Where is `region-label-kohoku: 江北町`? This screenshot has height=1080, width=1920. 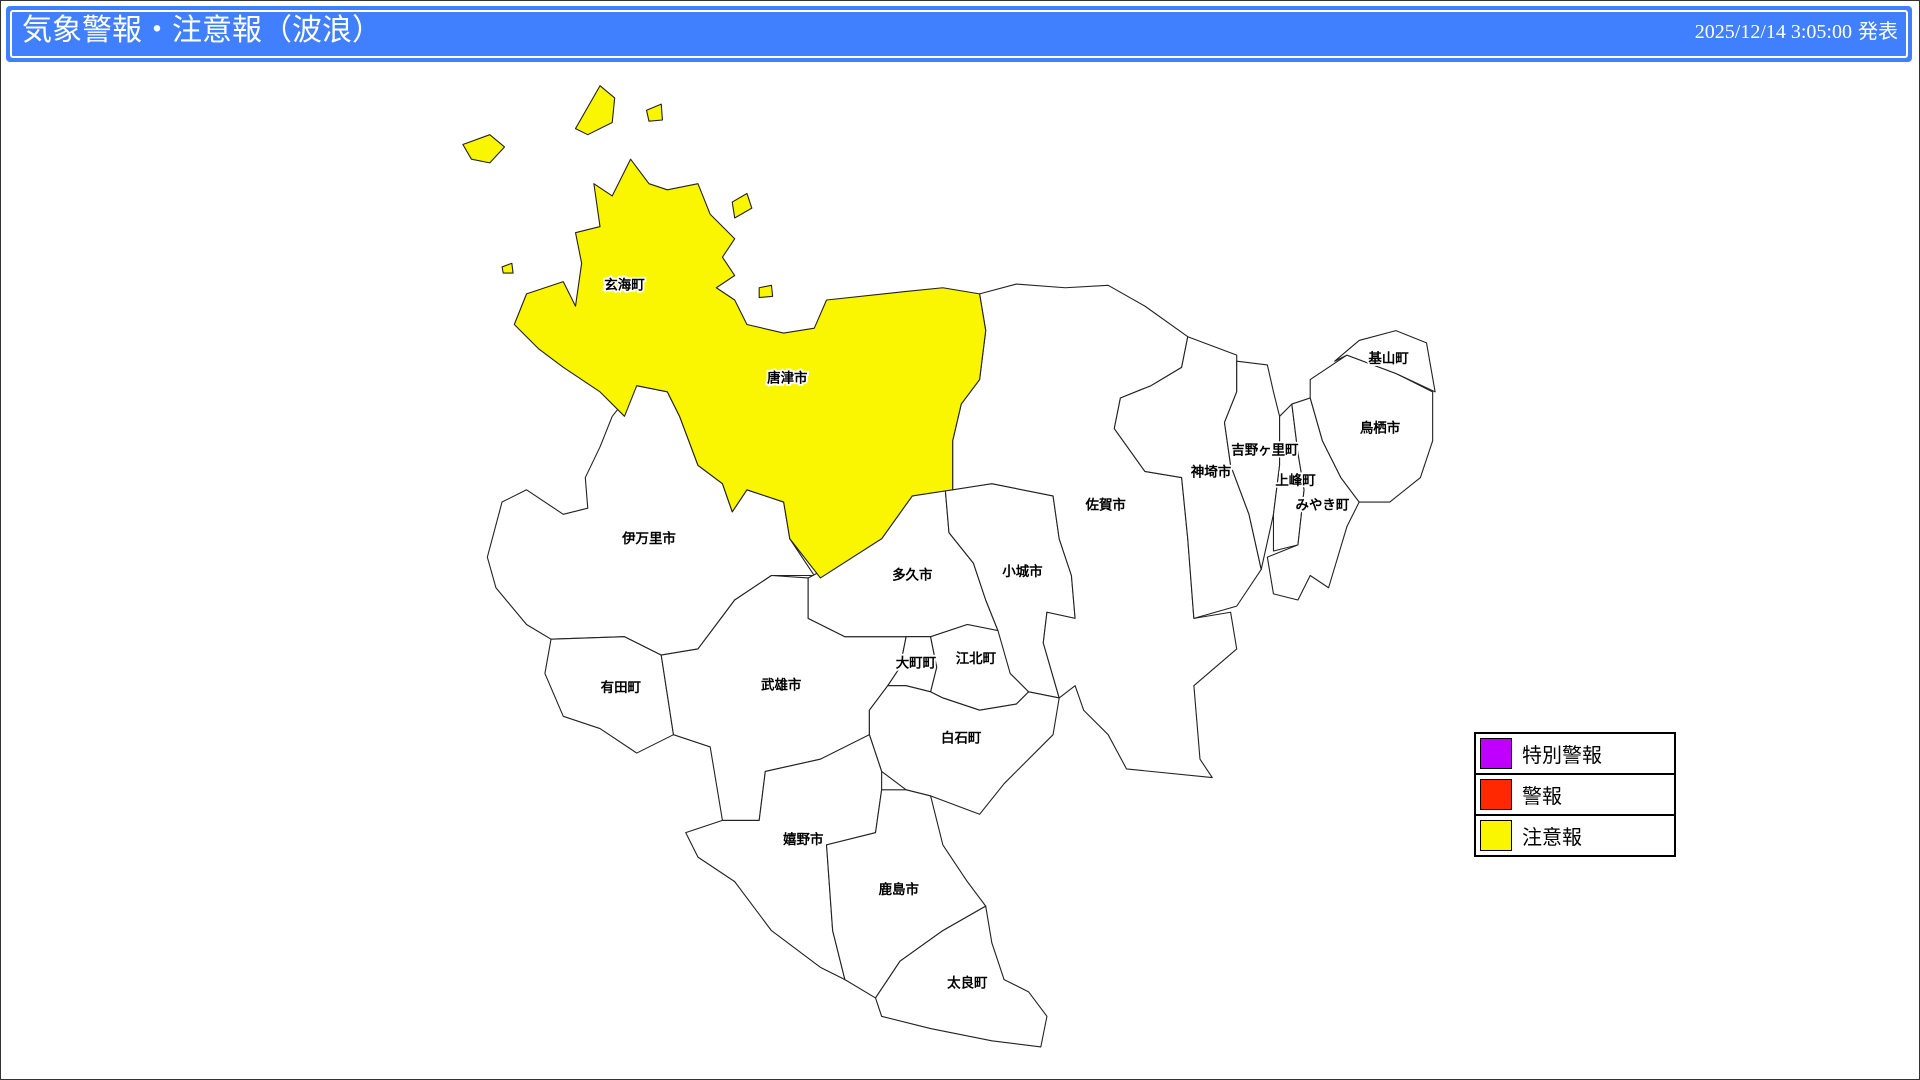
region-label-kohoku: 江北町 is located at coordinates (976, 658).